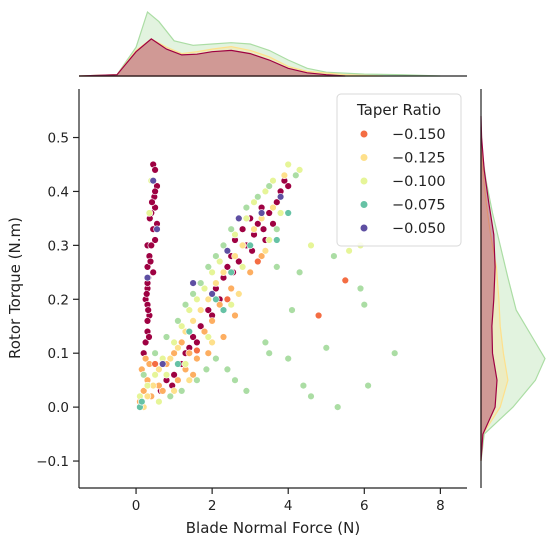 The height and width of the screenshot is (540, 550). Describe the element at coordinates (494, 299) in the screenshot. I see `y-kde-curve` at that location.